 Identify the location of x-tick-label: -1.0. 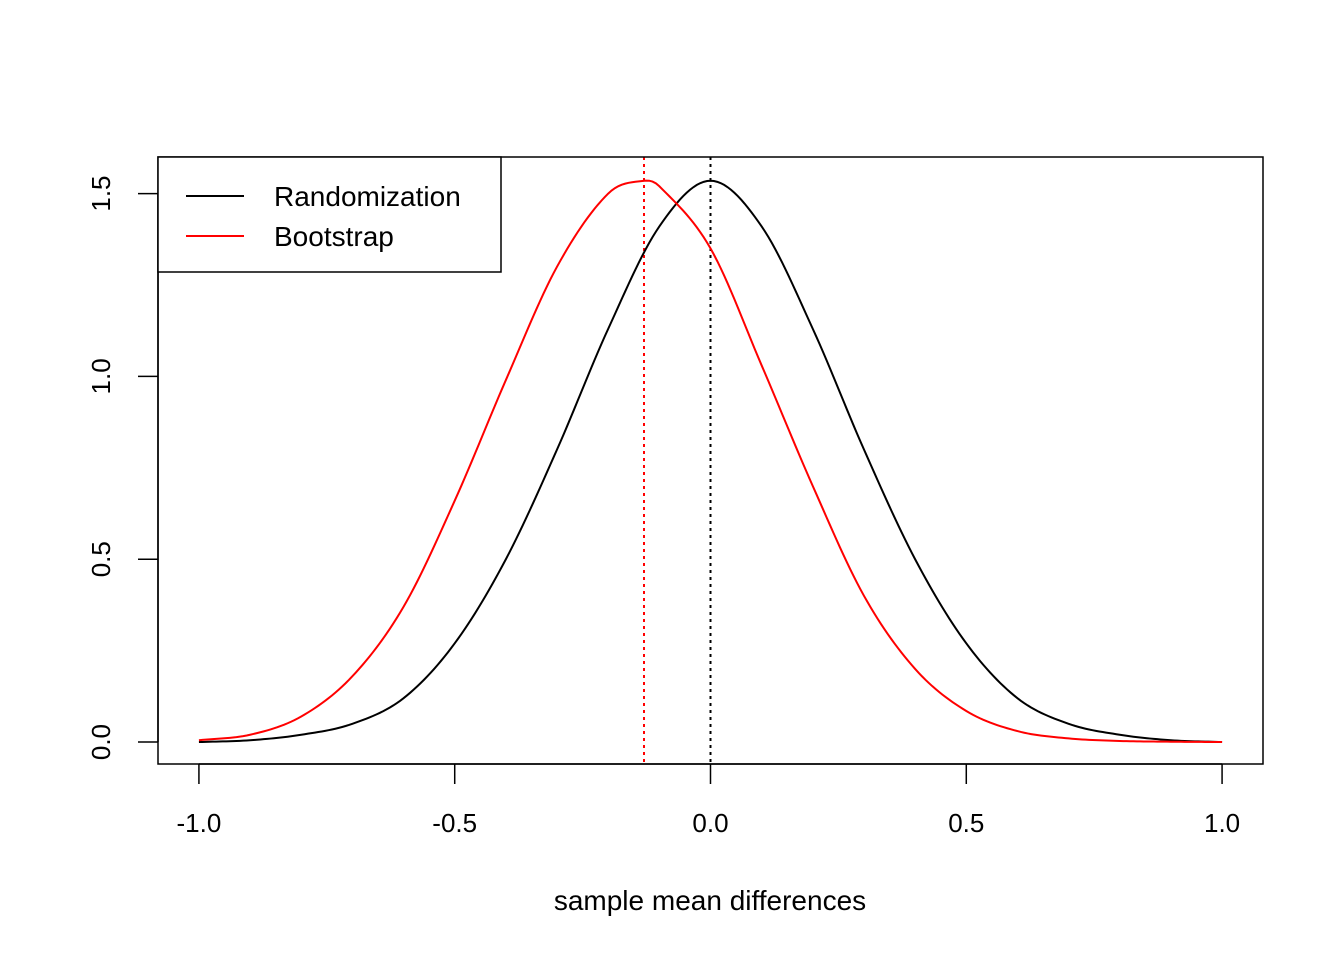
(199, 823).